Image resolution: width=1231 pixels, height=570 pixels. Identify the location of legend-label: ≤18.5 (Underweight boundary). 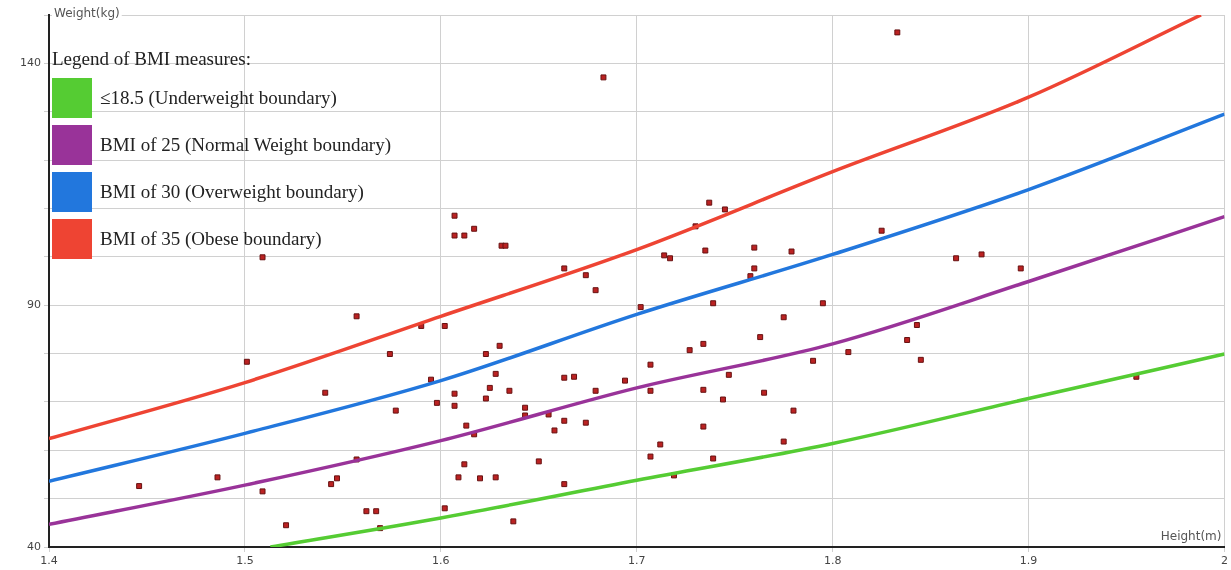
(218, 97).